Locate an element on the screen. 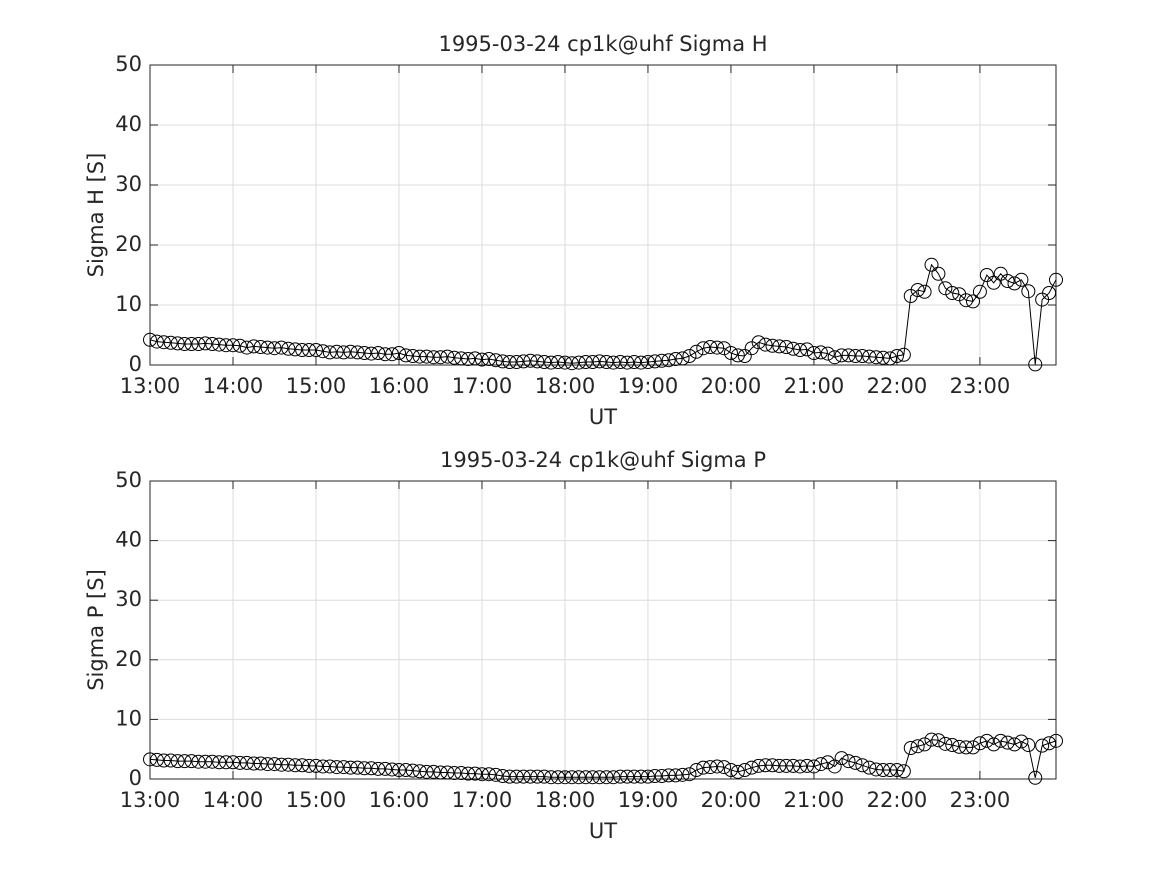 The image size is (1167, 875). y-tick-label: 40 is located at coordinates (128, 540).